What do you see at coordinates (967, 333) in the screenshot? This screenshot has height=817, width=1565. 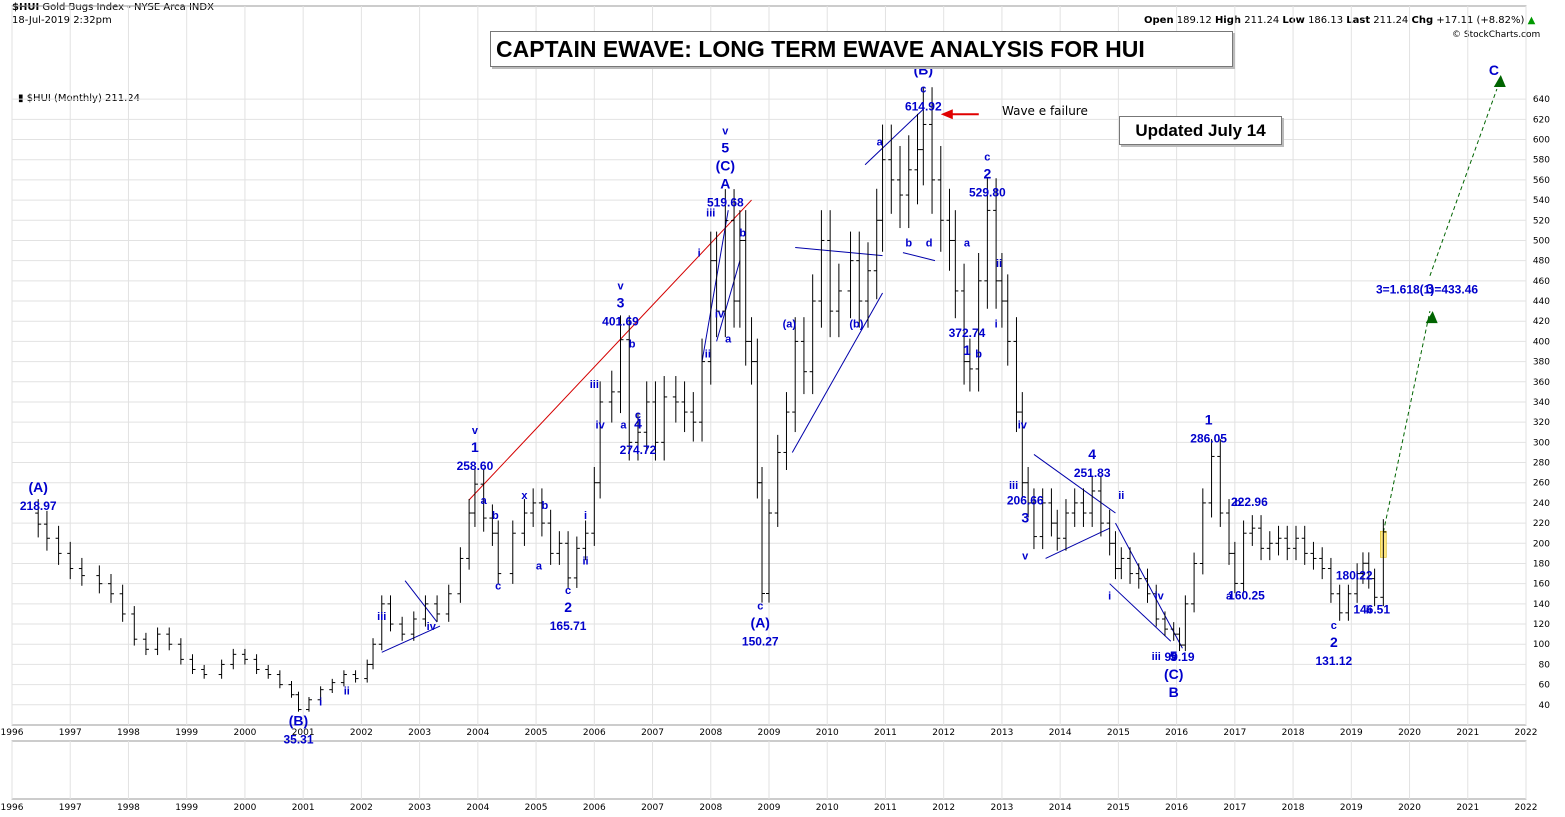 I see `wave-label: 372.74` at bounding box center [967, 333].